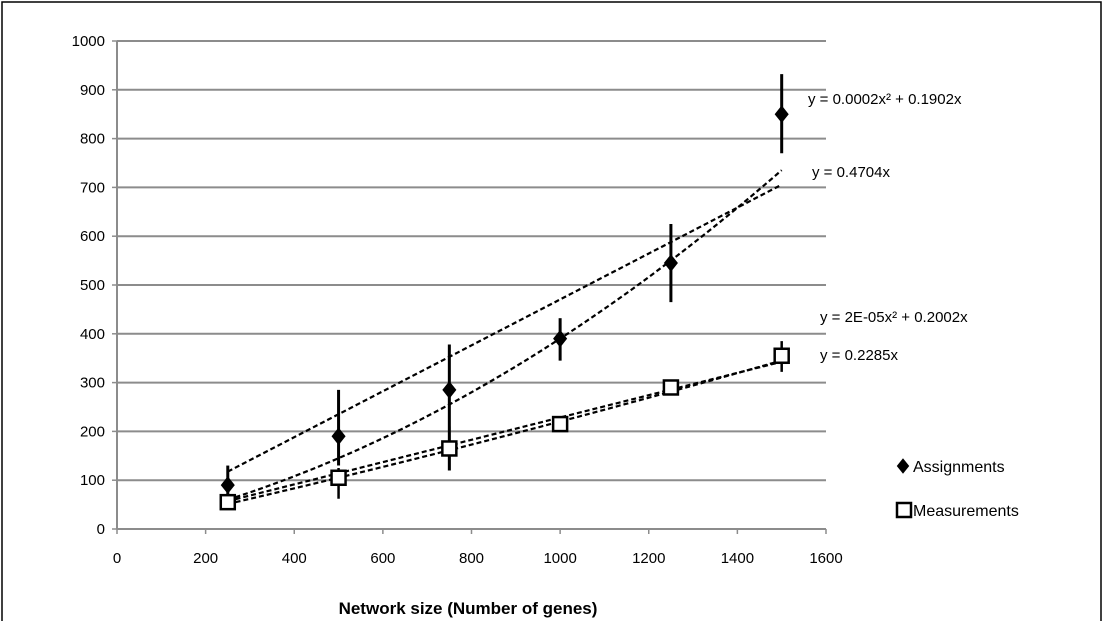  I want to click on legend-label-1: Measurements, so click(966, 511).